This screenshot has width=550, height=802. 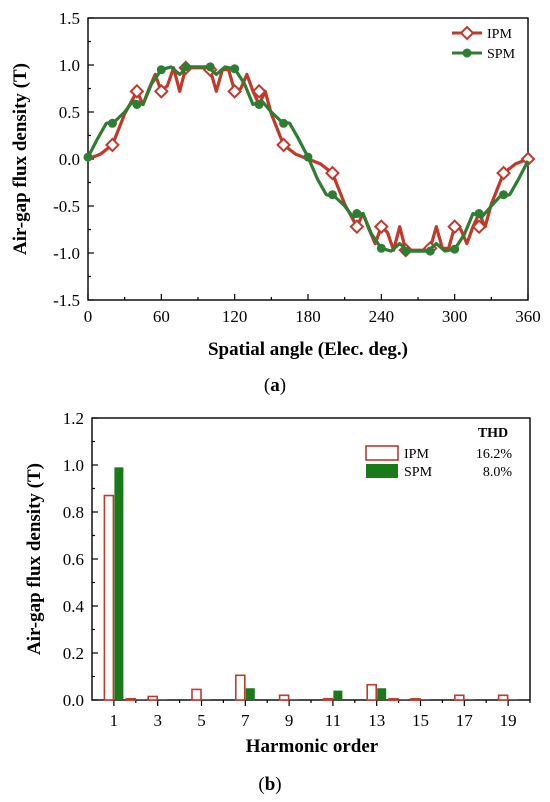 I want to click on chart-b-x-tick-label: 7, so click(x=245, y=720).